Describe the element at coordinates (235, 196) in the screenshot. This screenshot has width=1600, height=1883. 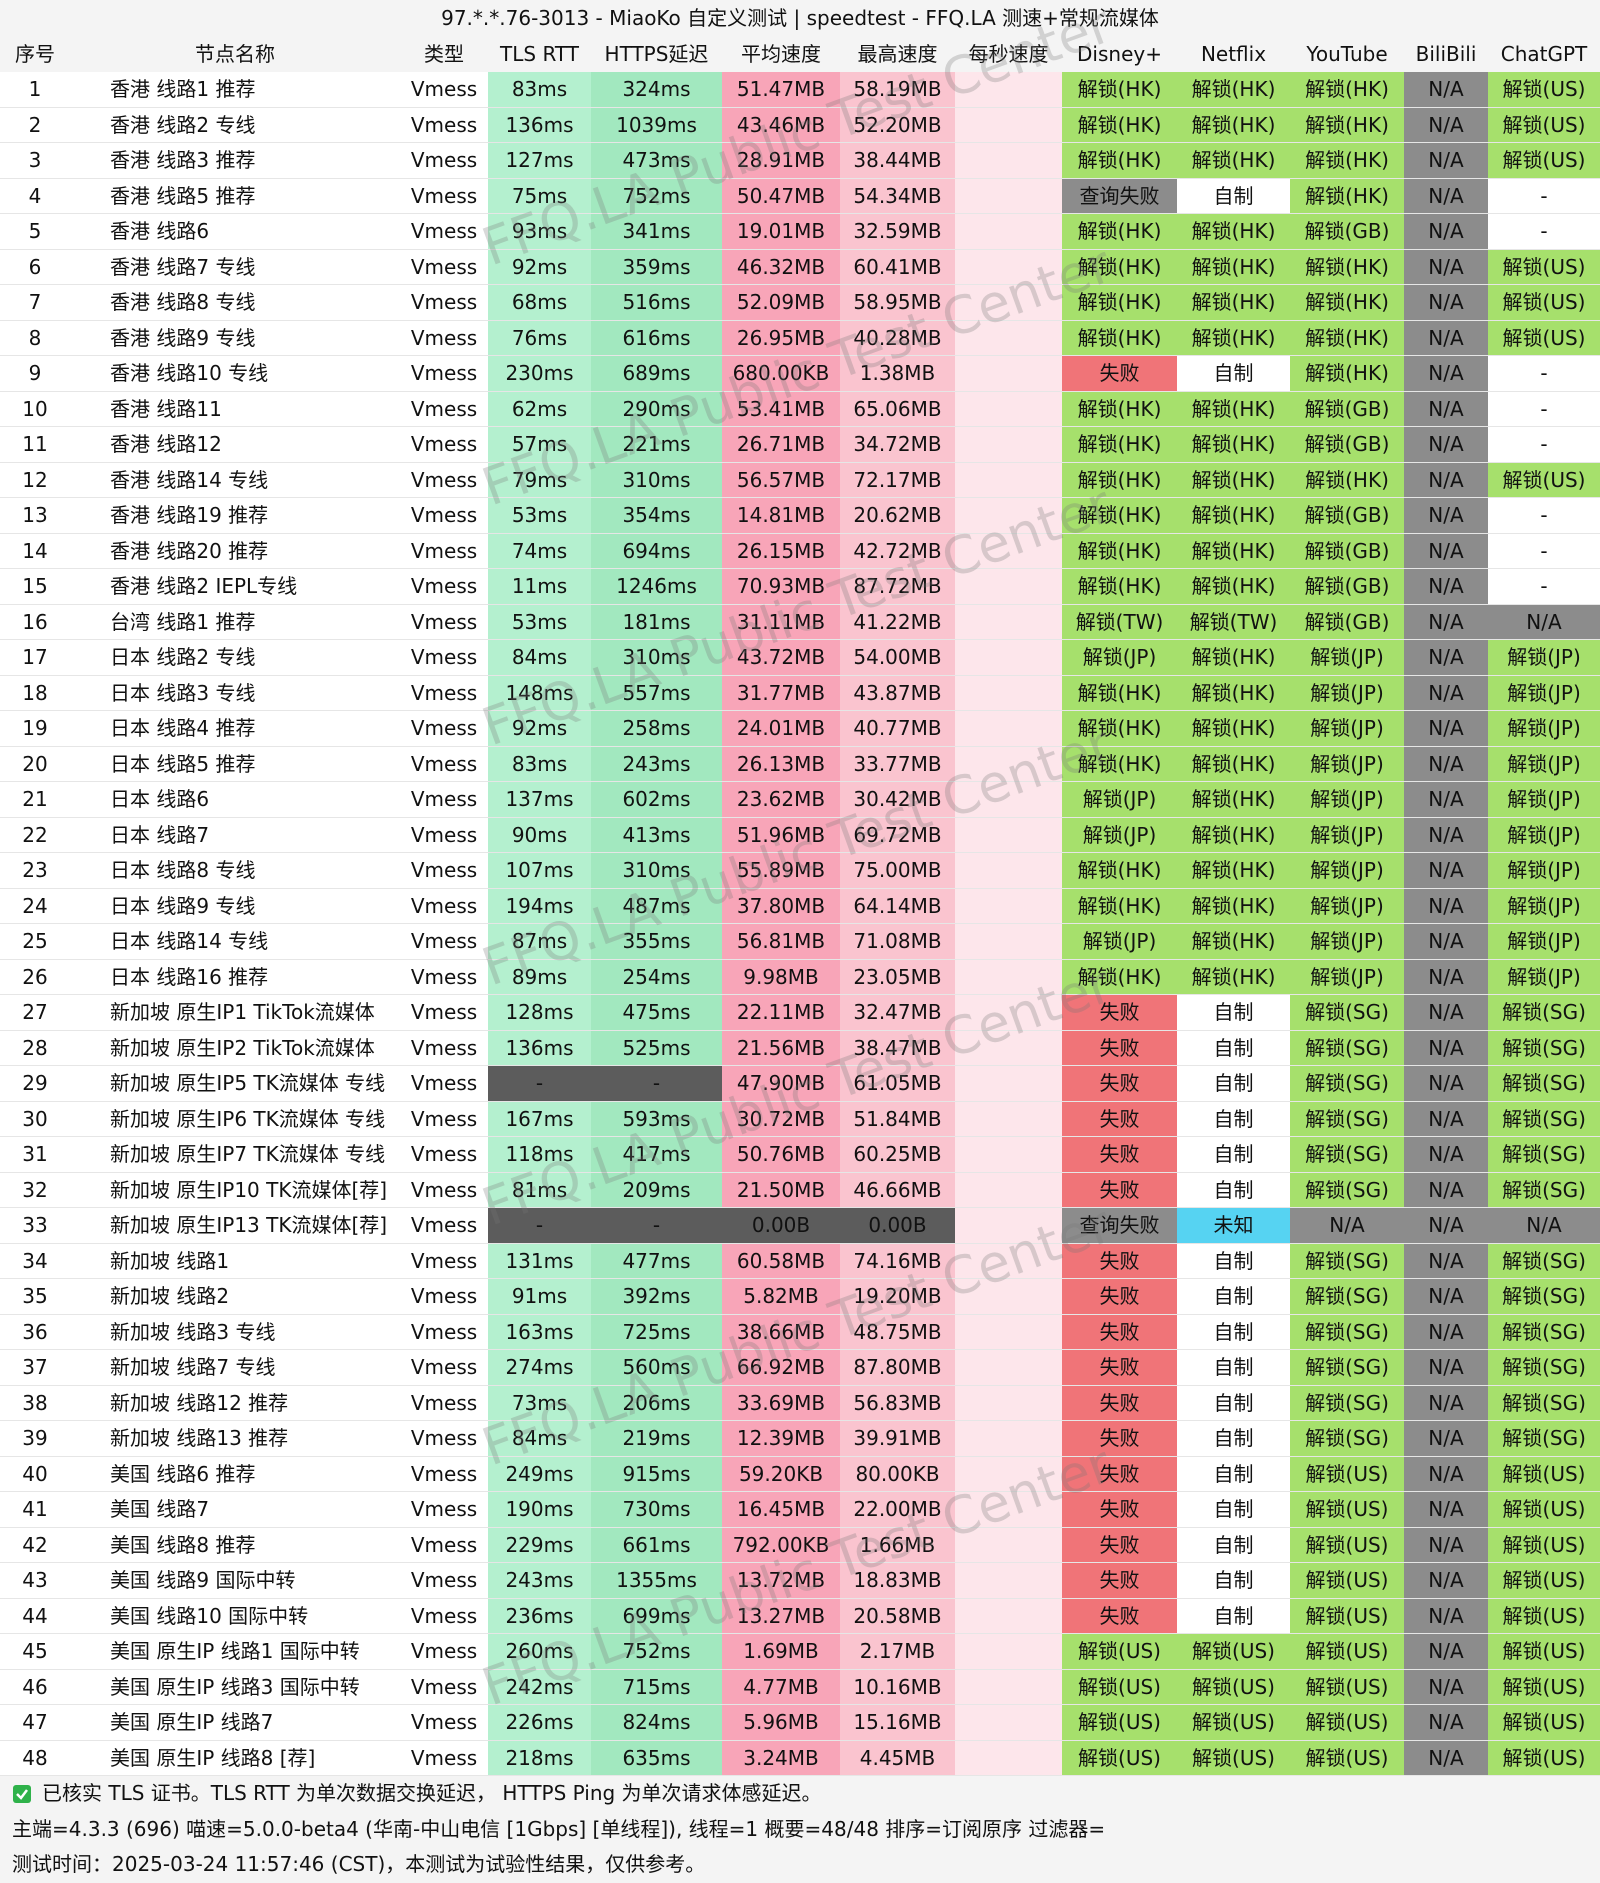
I see `cell: 香港 线路5 推荐` at that location.